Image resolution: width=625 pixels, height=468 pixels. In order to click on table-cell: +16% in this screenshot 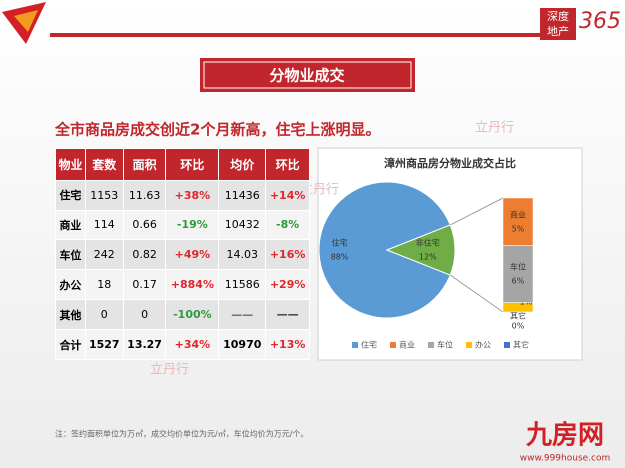, I will do `click(287, 255)`.